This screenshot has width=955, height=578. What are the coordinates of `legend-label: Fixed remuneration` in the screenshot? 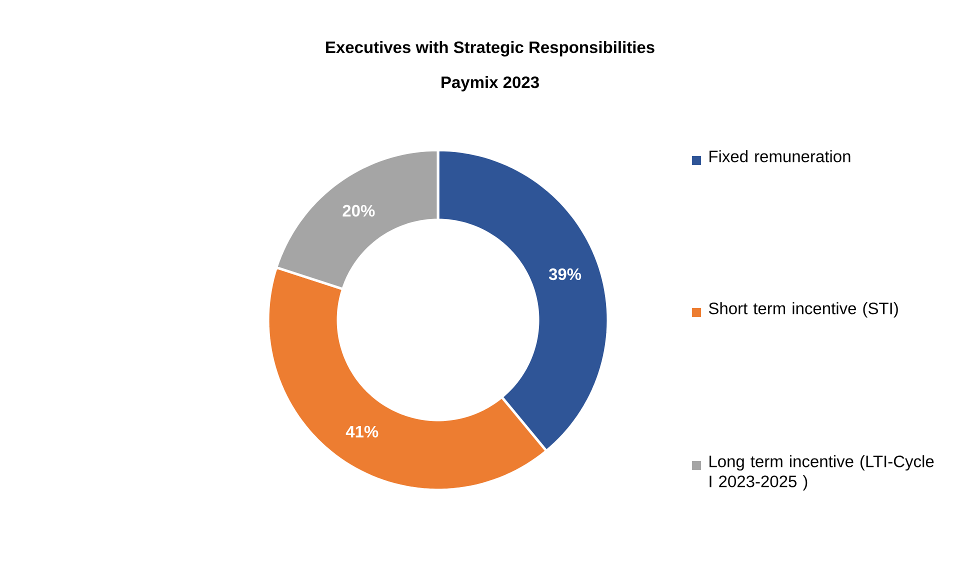 It's located at (780, 156).